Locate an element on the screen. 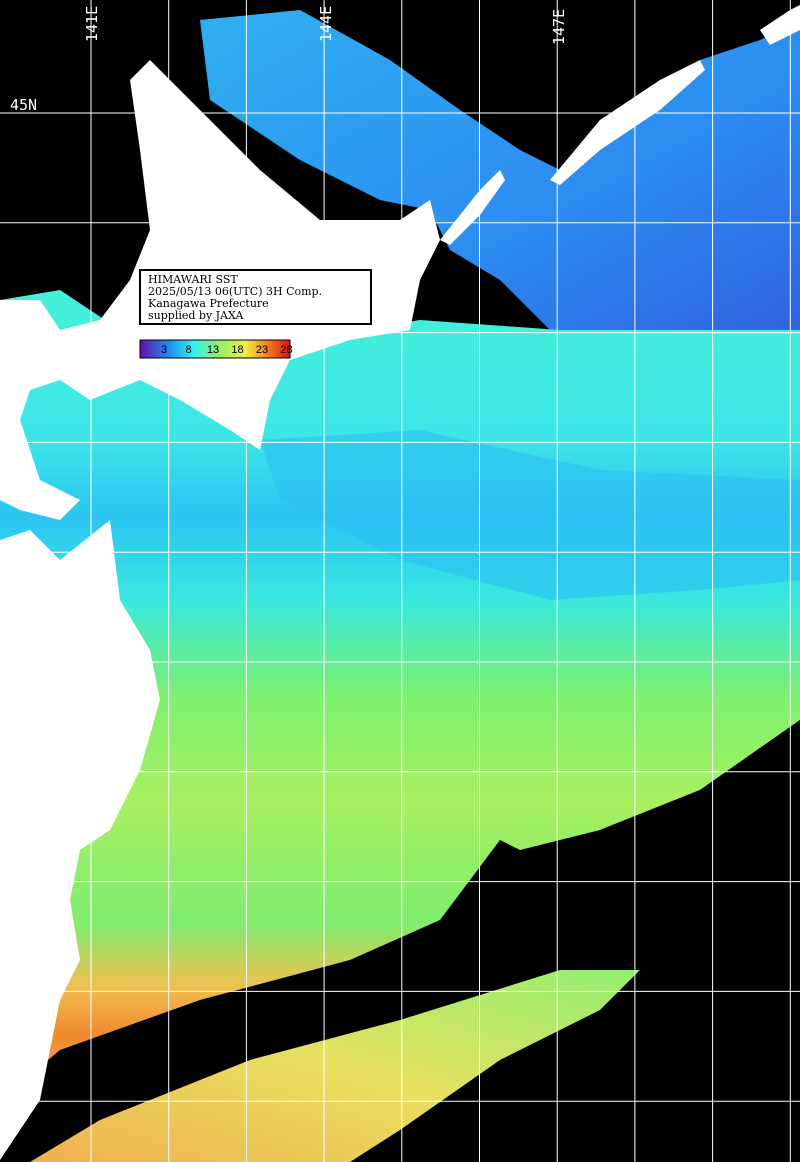 The image size is (800, 1162). colorbar-tick-label: 28 is located at coordinates (286, 350).